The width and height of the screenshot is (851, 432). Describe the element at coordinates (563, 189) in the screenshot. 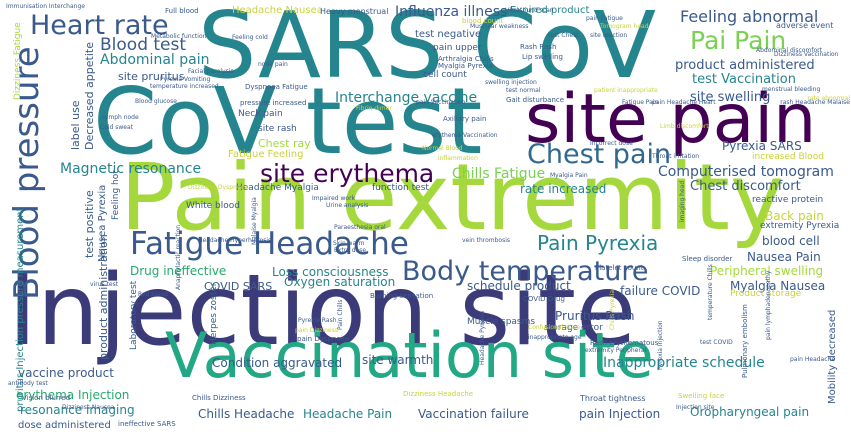

I see `word: rate increased` at that location.